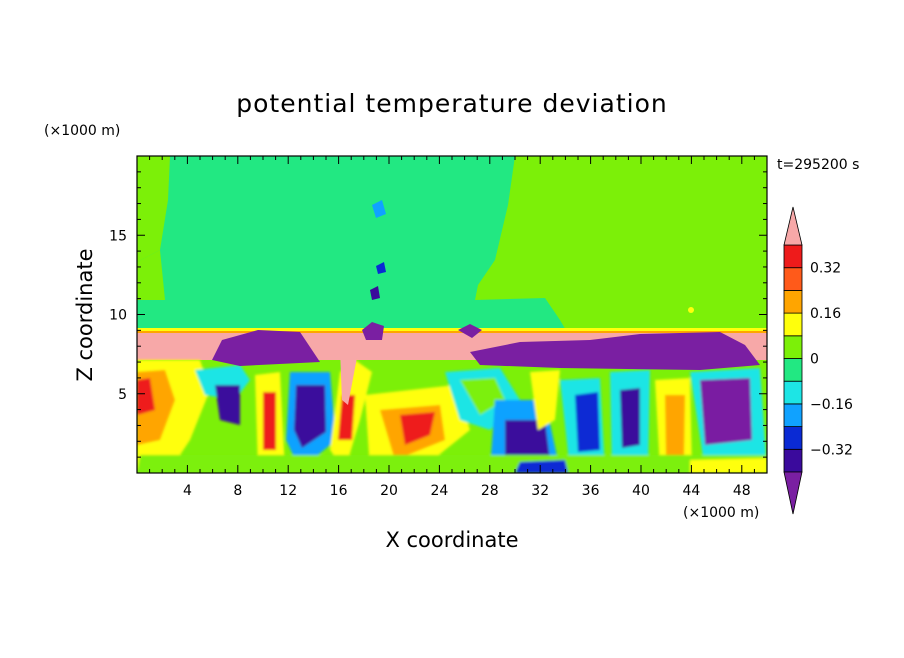 The image size is (904, 658). What do you see at coordinates (641, 491) in the screenshot?
I see `x-tick-label: 40` at bounding box center [641, 491].